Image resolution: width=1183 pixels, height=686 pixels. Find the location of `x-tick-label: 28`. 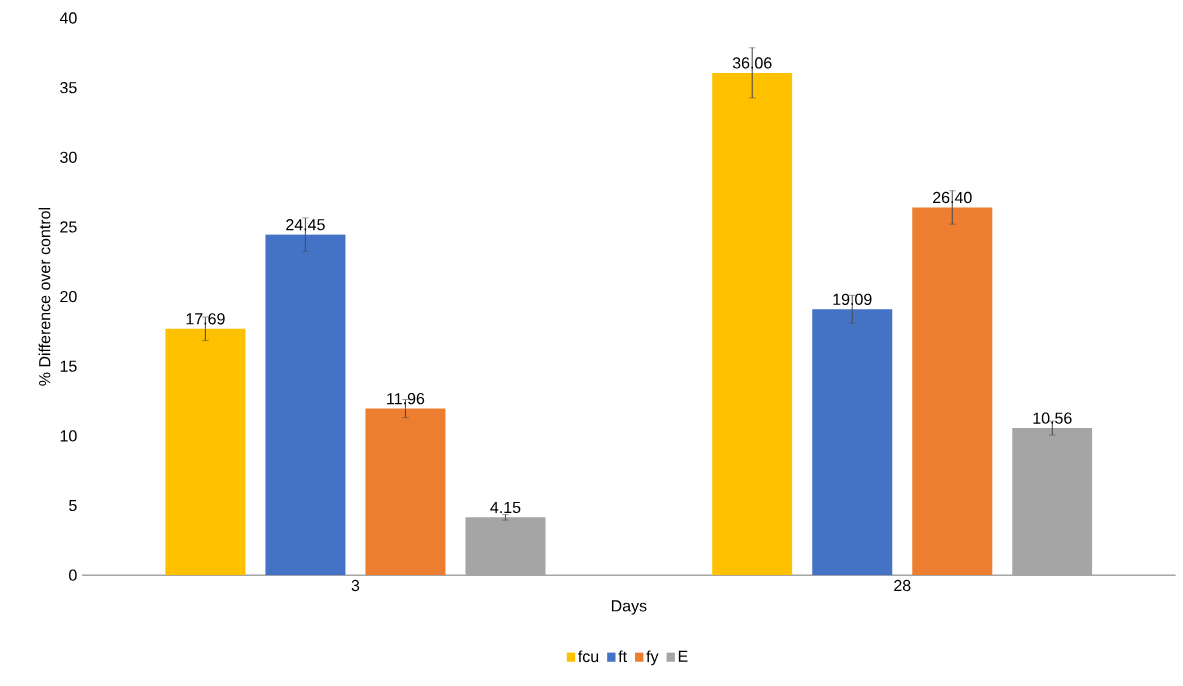

x-tick-label: 28 is located at coordinates (902, 585).